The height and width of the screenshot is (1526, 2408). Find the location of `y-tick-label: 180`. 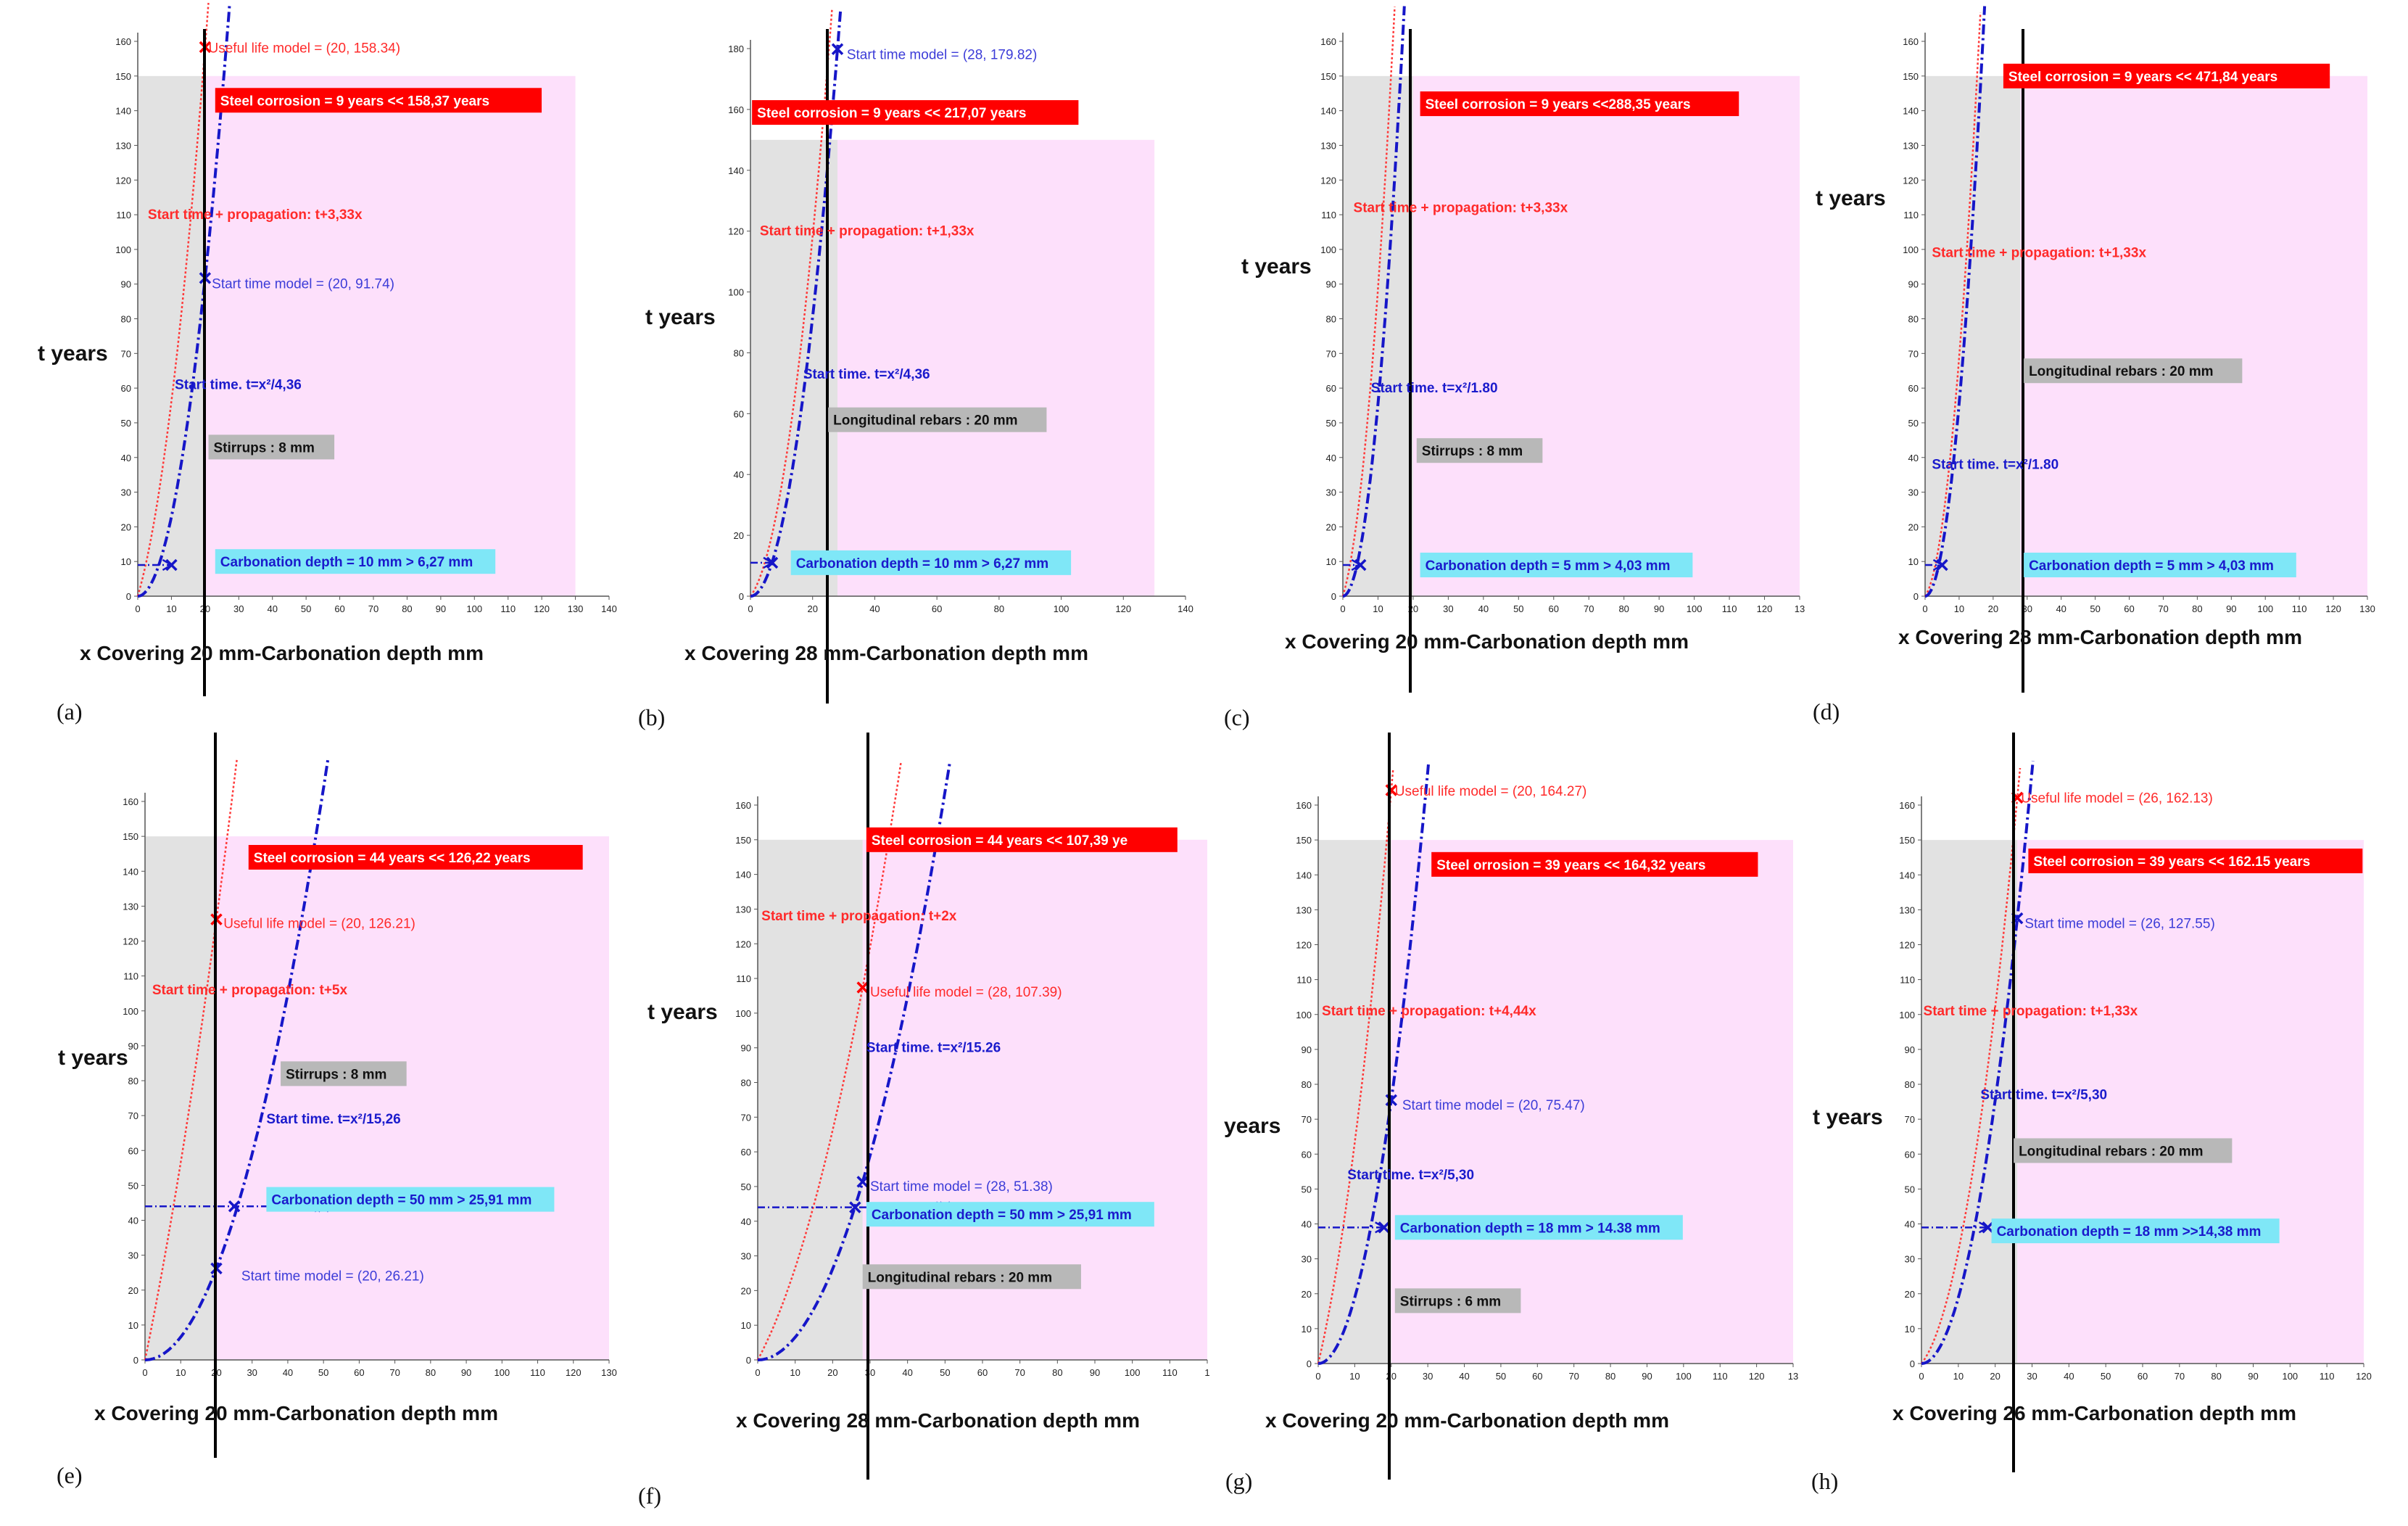

y-tick-label: 180 is located at coordinates (736, 49).